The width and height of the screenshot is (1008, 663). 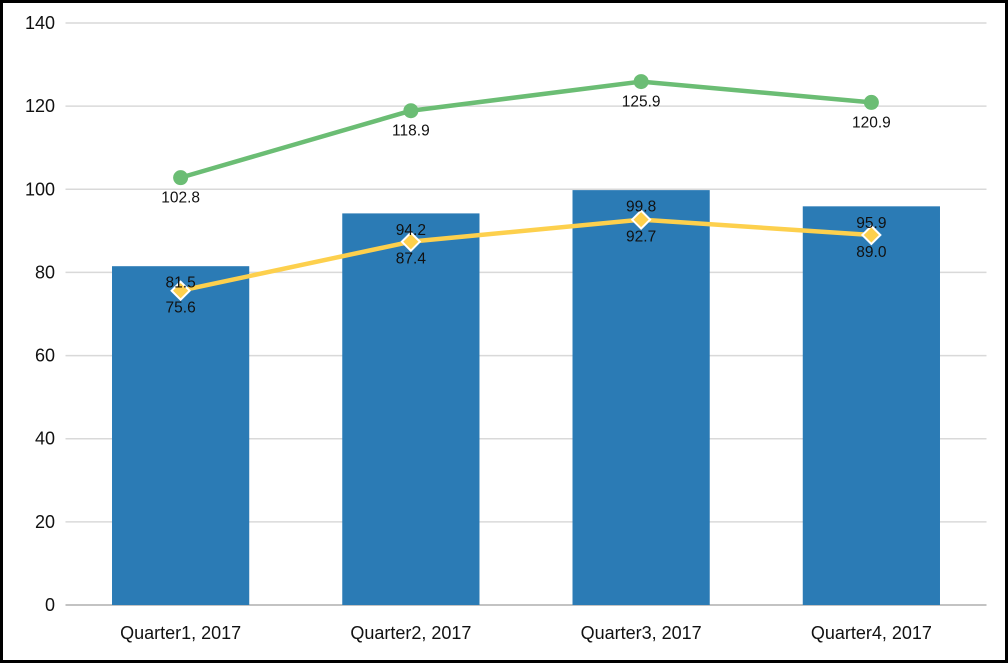 What do you see at coordinates (45, 439) in the screenshot?
I see `y-tick-label: 40` at bounding box center [45, 439].